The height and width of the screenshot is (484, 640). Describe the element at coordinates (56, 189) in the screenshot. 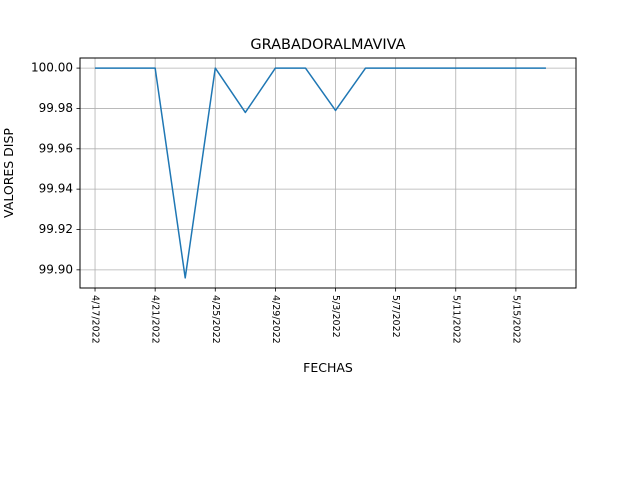

I see `y-tick-label: 99.94` at that location.